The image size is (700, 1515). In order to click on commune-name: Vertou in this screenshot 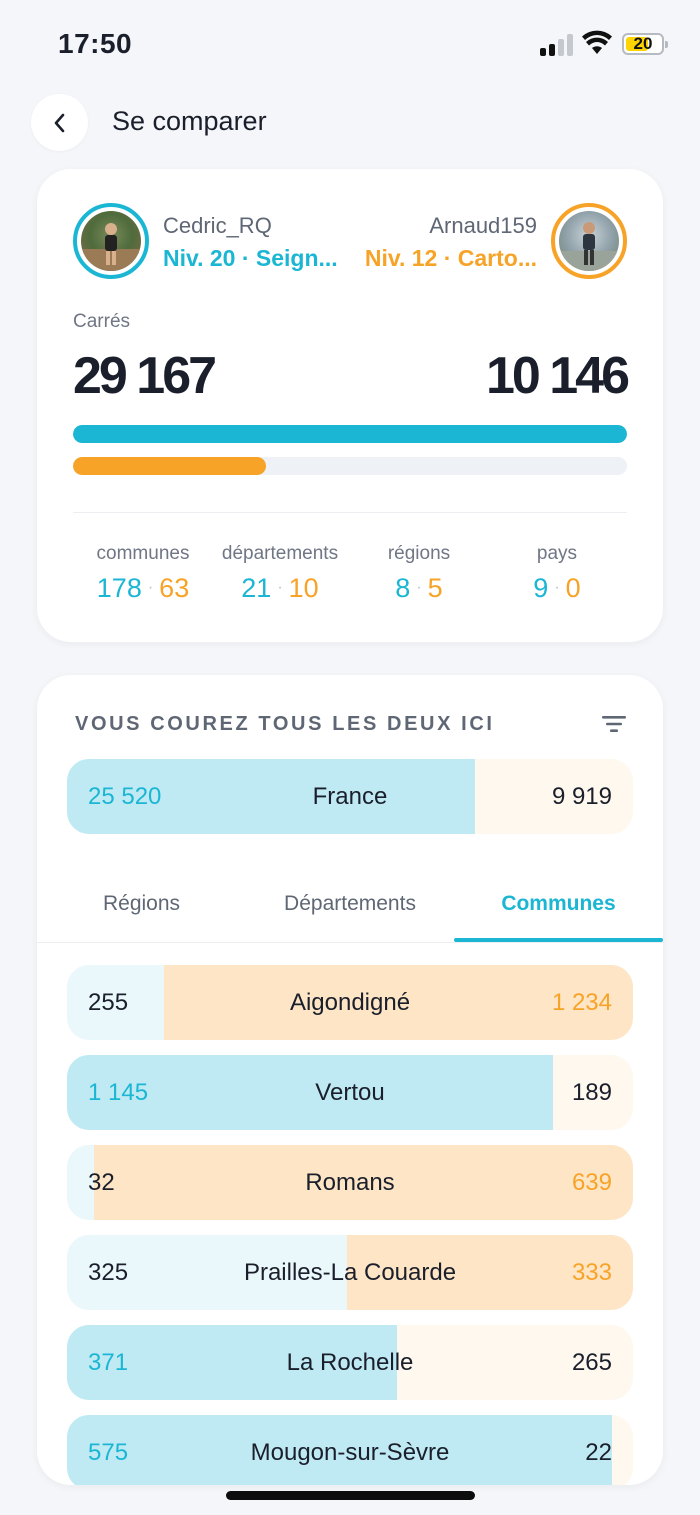, I will do `click(350, 1092)`.